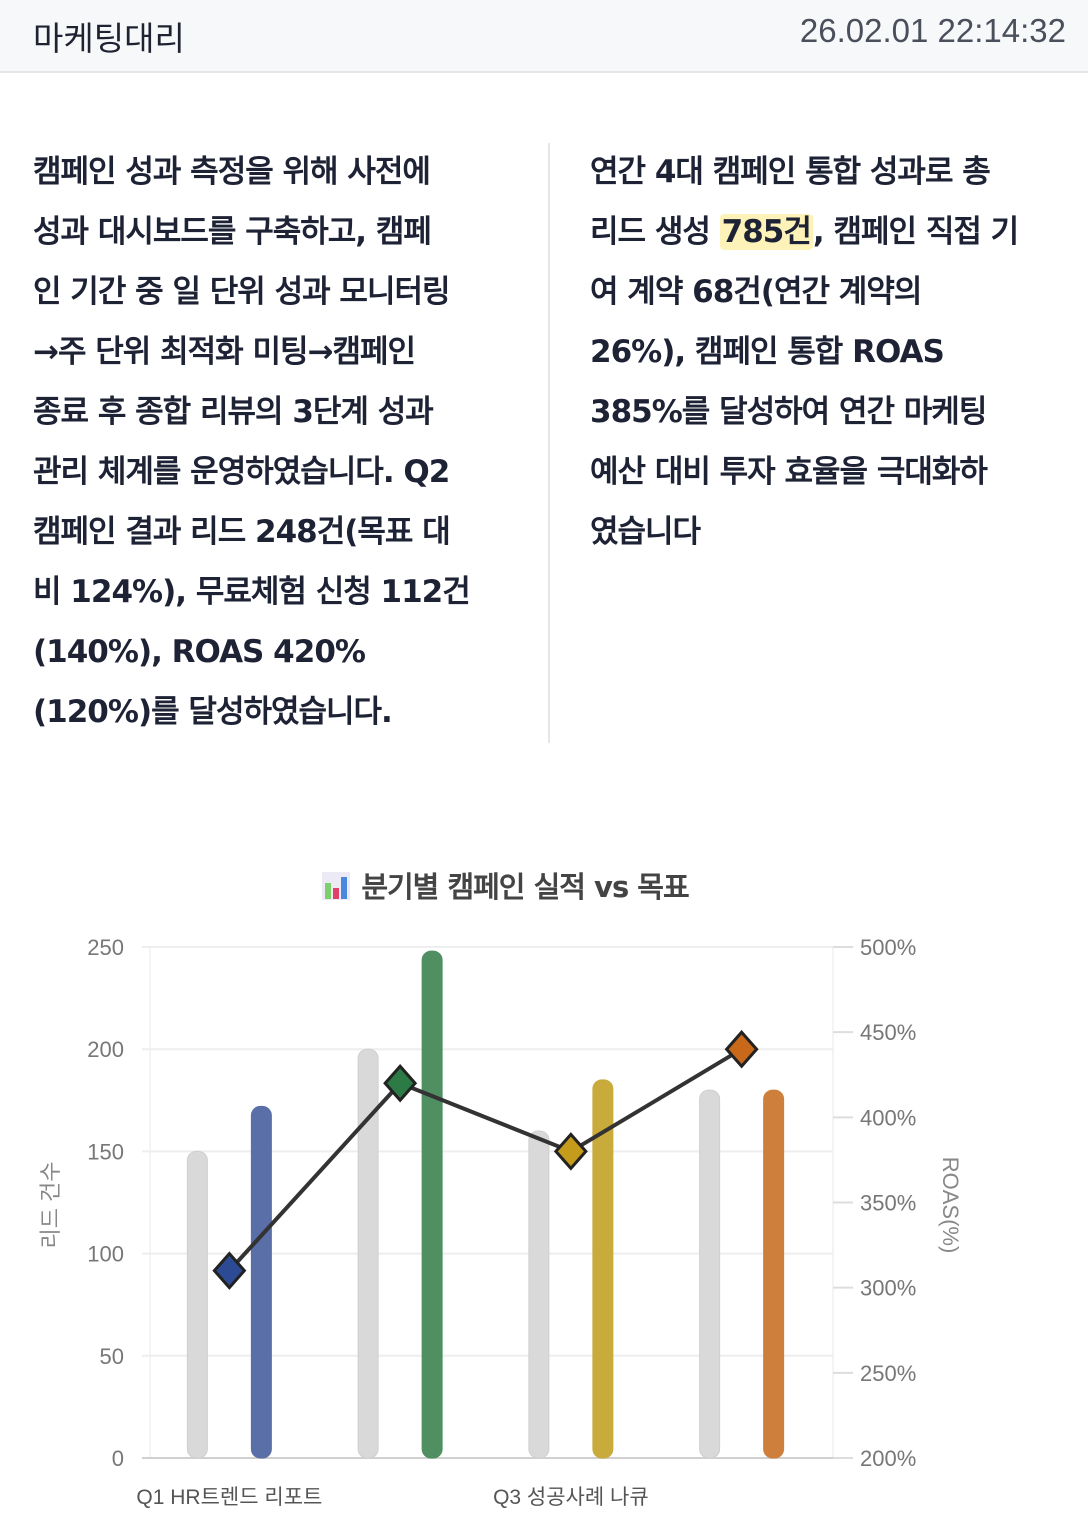  What do you see at coordinates (109, 38) in the screenshot?
I see `header-title: 마케팅대리` at bounding box center [109, 38].